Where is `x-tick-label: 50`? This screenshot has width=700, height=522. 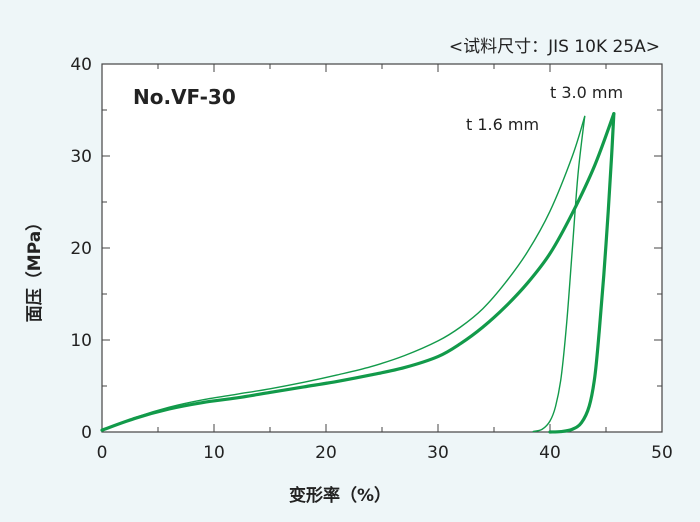 x-tick-label: 50 is located at coordinates (662, 453).